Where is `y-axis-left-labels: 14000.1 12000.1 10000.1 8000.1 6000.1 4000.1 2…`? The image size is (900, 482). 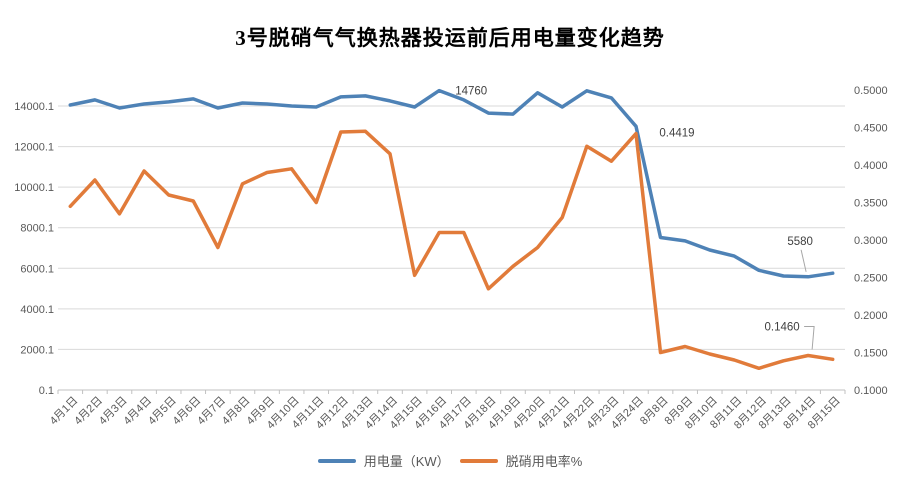 y-axis-left-labels: 14000.1 12000.1 10000.1 8000.1 6000.1 4000.1 2… is located at coordinates (34, 249).